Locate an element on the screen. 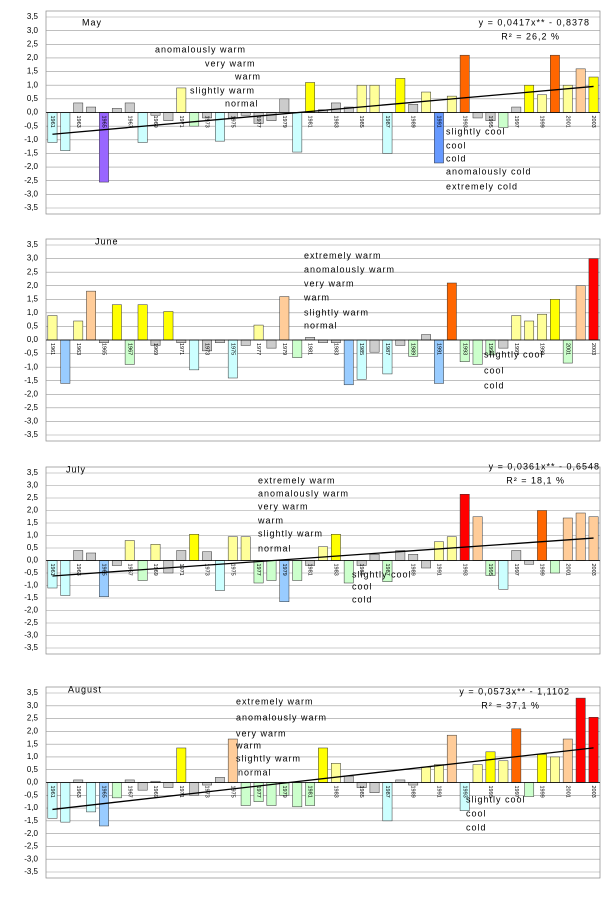 The height and width of the screenshot is (898, 616). y-tick-label: -1,0 is located at coordinates (31, 139).